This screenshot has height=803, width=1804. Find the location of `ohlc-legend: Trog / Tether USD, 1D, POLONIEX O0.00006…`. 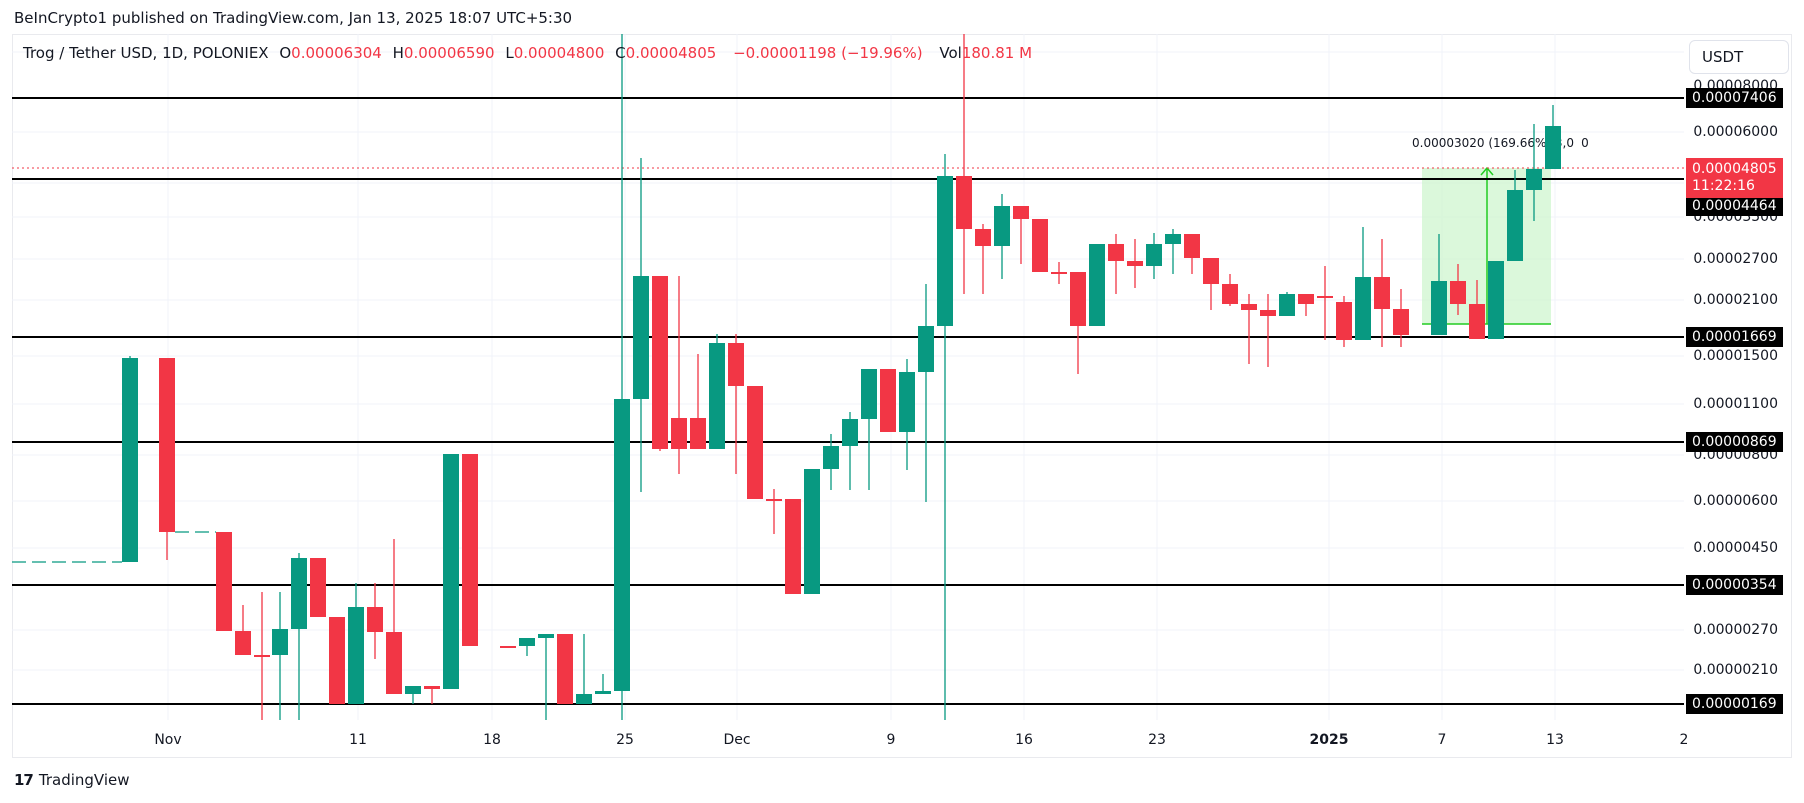

ohlc-legend: Trog / Tether USD, 1D, POLONIEX O0.00006… is located at coordinates (528, 53).